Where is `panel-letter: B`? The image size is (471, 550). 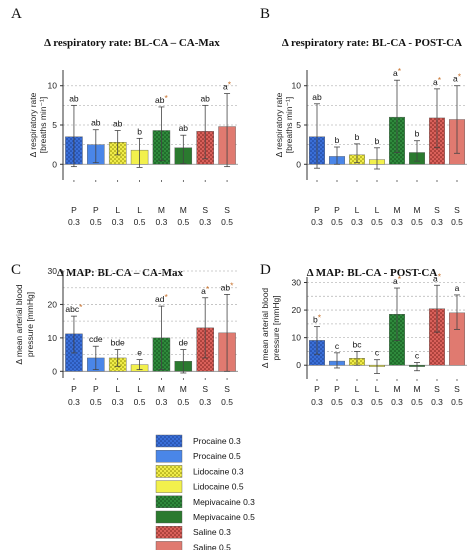
panel-letter: B is located at coordinates (265, 14).